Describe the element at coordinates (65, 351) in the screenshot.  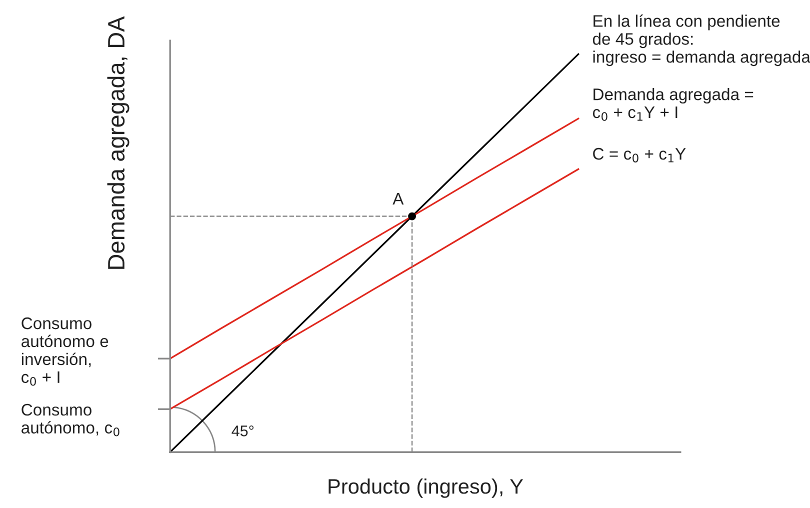
I see `text: Consumo autónomo e inversión, c$_{0}$ + I` at that location.